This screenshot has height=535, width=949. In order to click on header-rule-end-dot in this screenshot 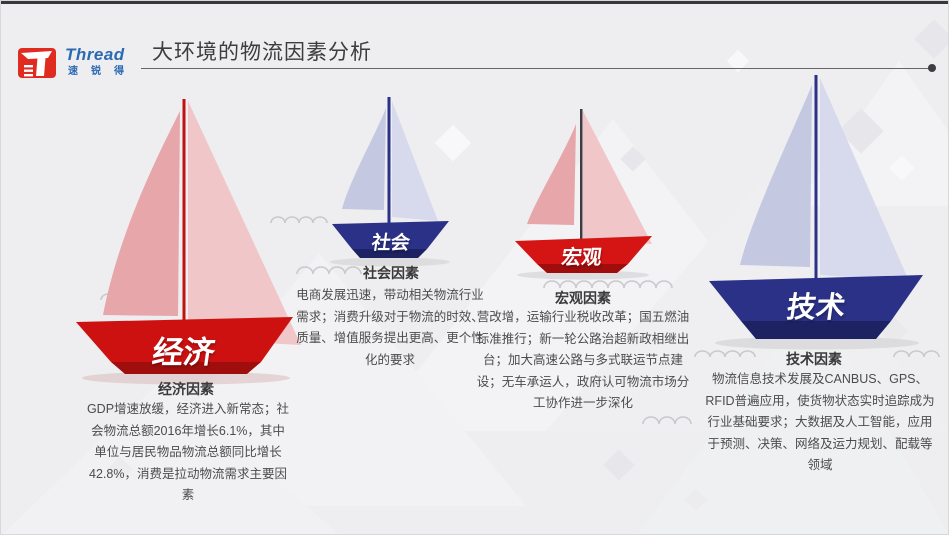, I will do `click(932, 68)`.